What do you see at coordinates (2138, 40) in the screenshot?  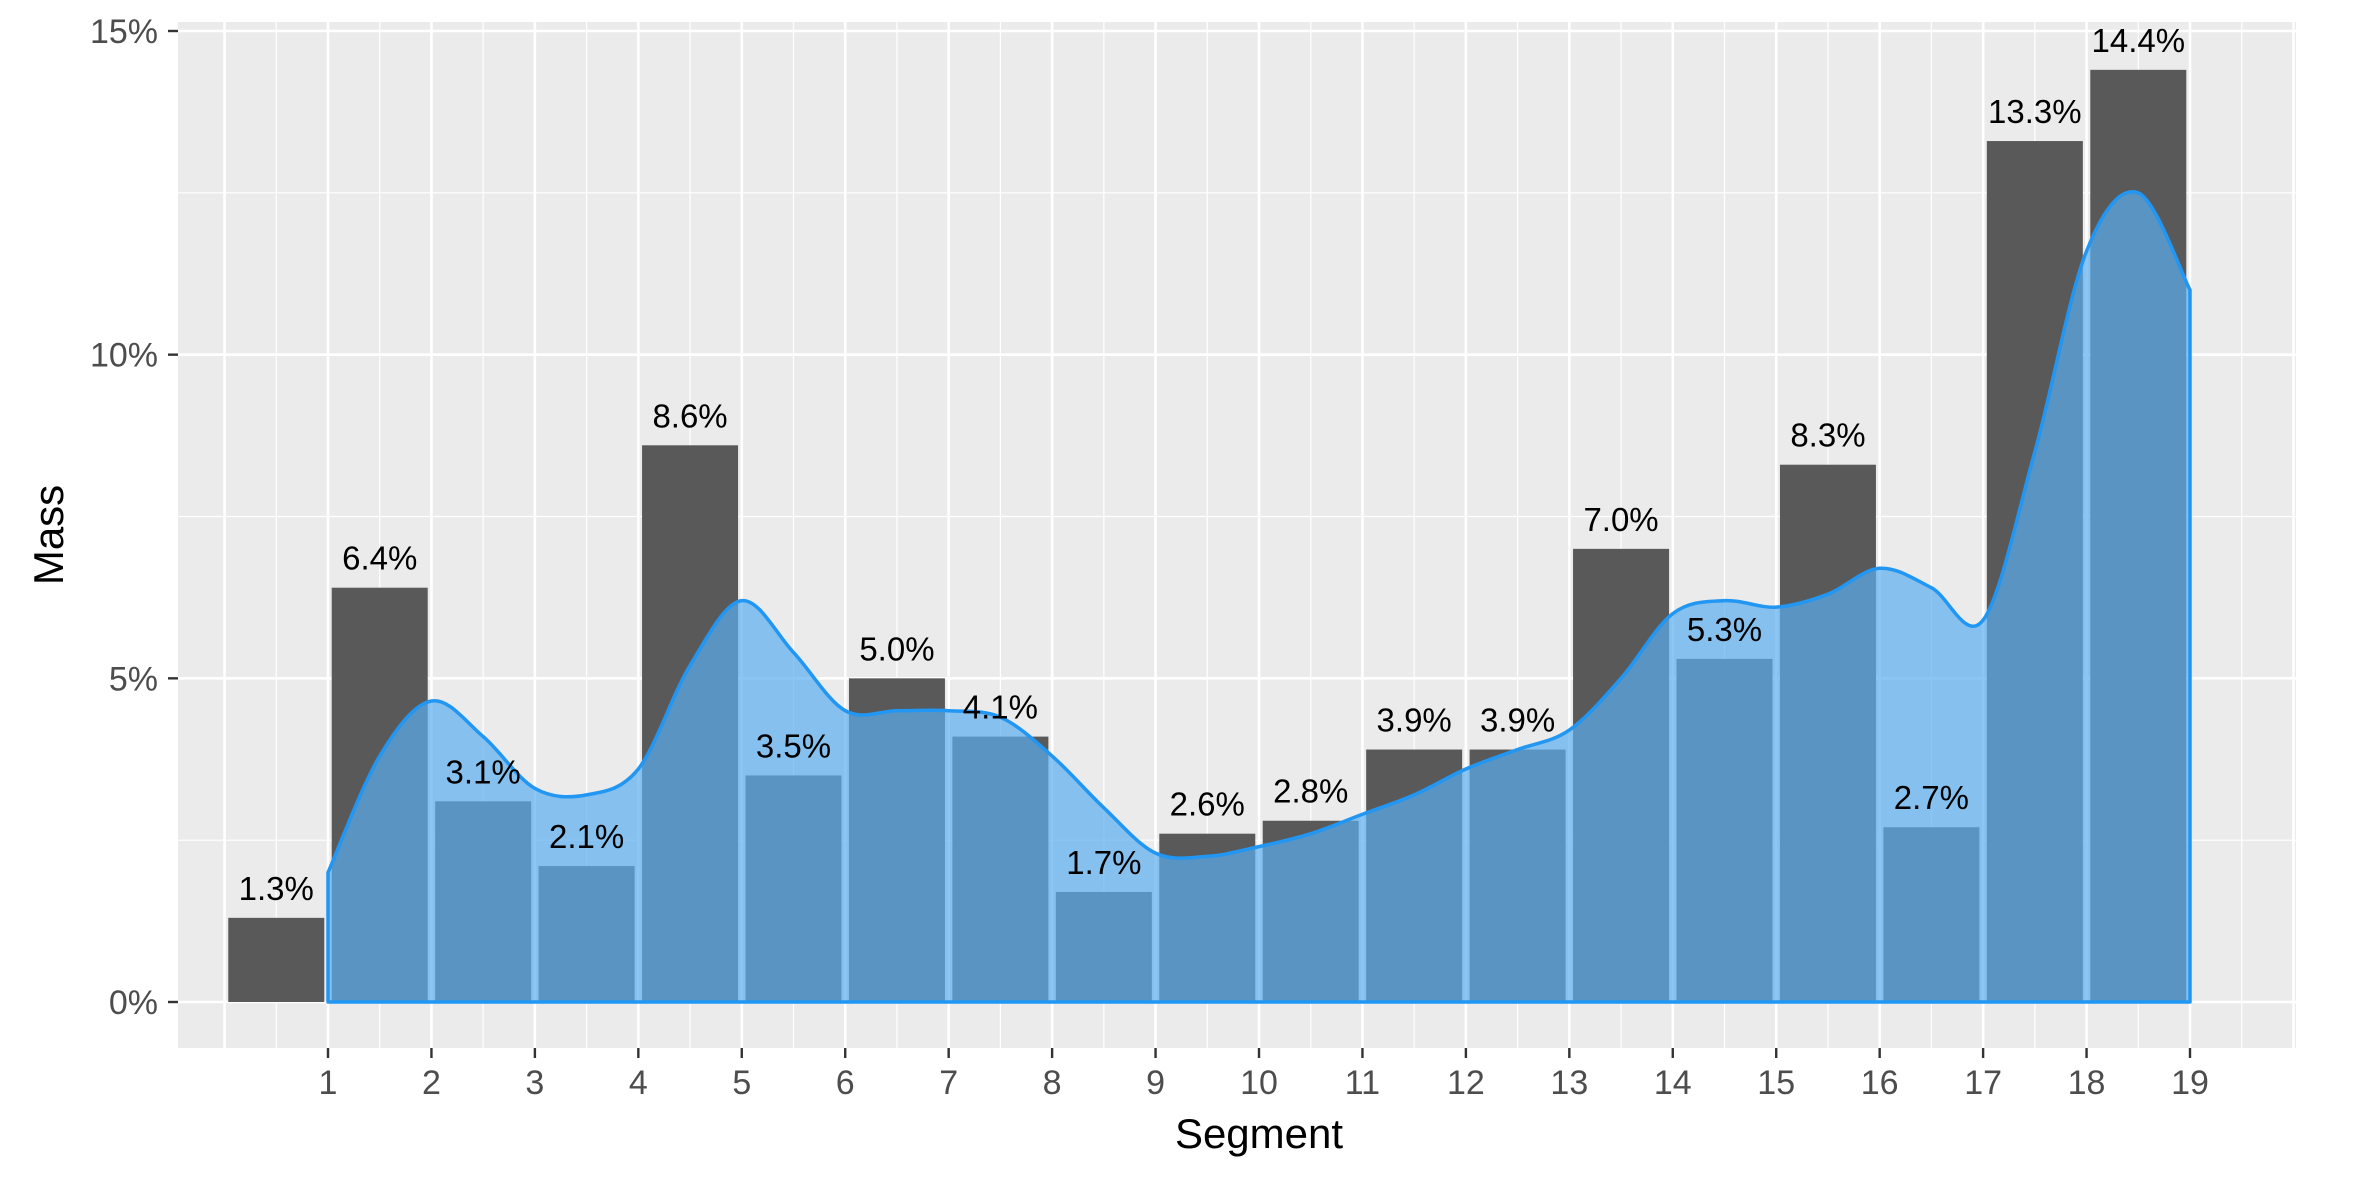 I see `bar-label-19: 14.4%` at bounding box center [2138, 40].